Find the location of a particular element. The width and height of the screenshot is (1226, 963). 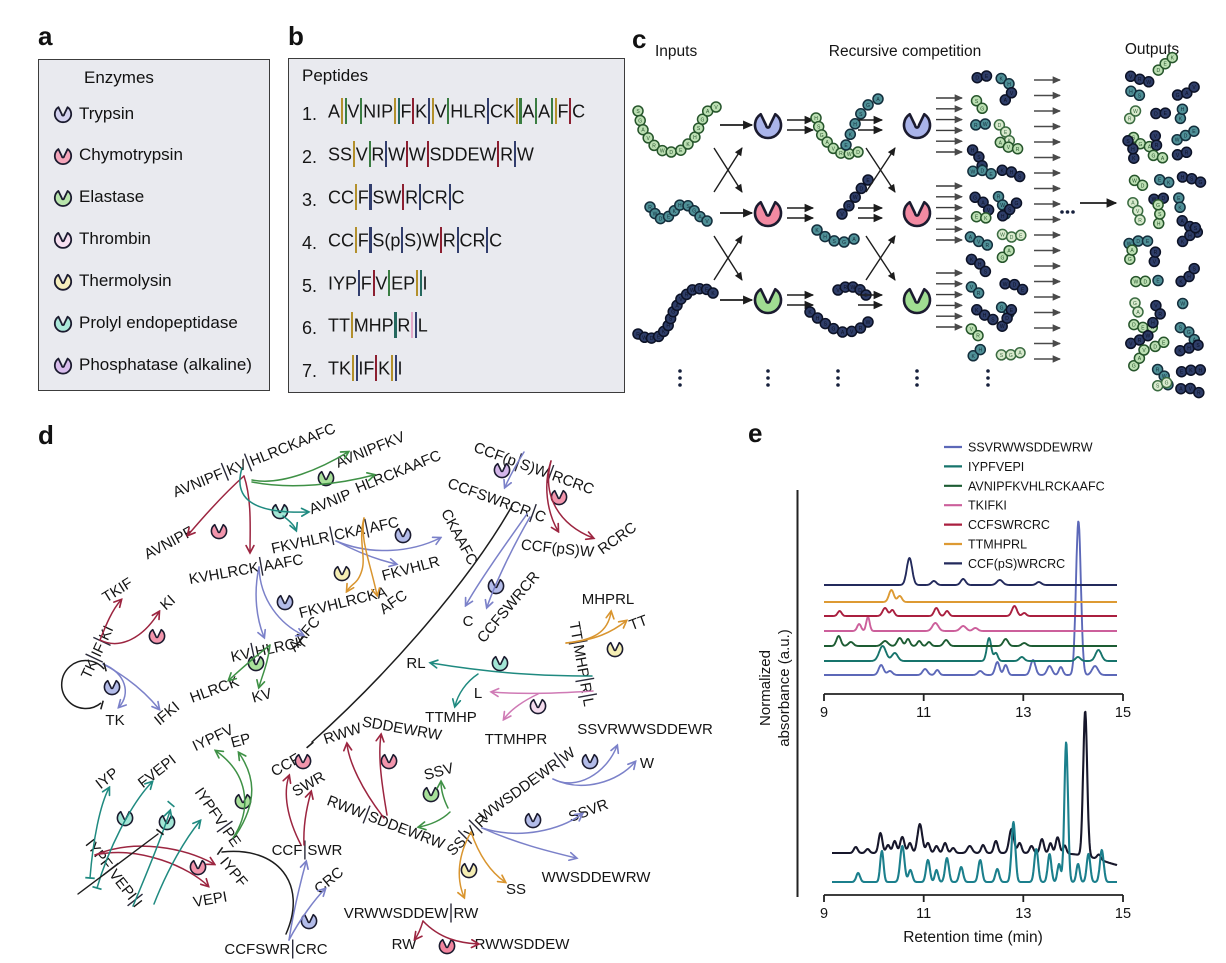

svg-text: AVNIPF is located at coordinates (168, 543).